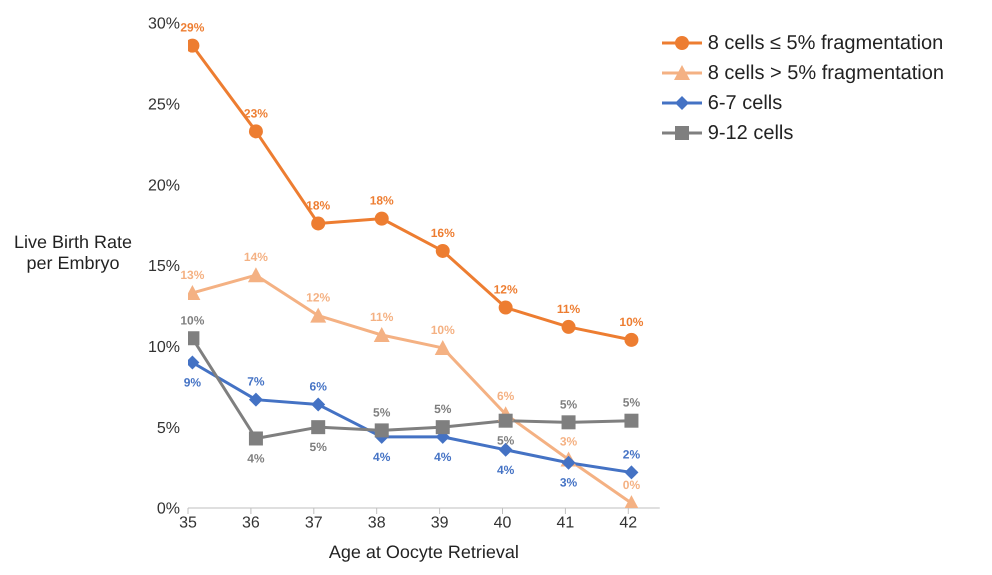 The image size is (992, 575). Describe the element at coordinates (192, 27) in the screenshot. I see `data-label: 29%` at that location.